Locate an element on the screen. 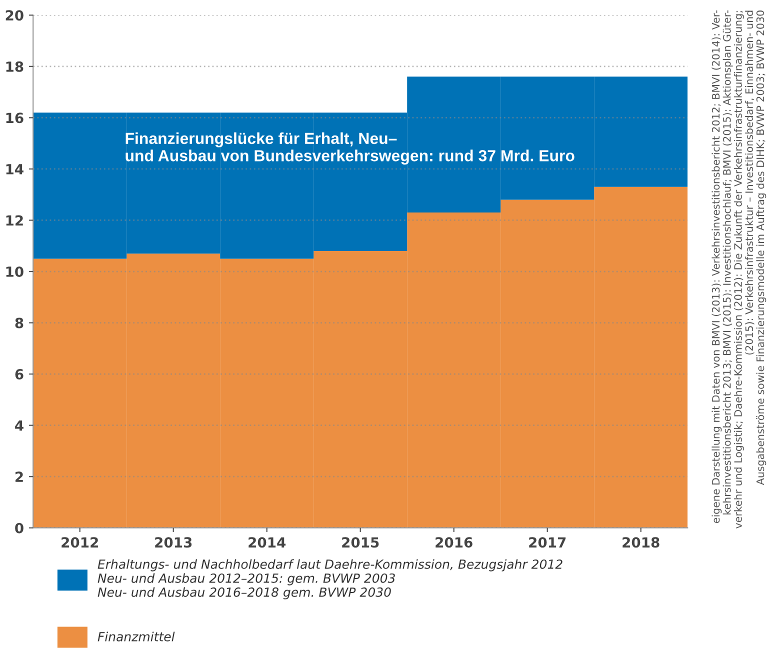 The image size is (770, 659). y-tick-label: 10 is located at coordinates (15, 271).